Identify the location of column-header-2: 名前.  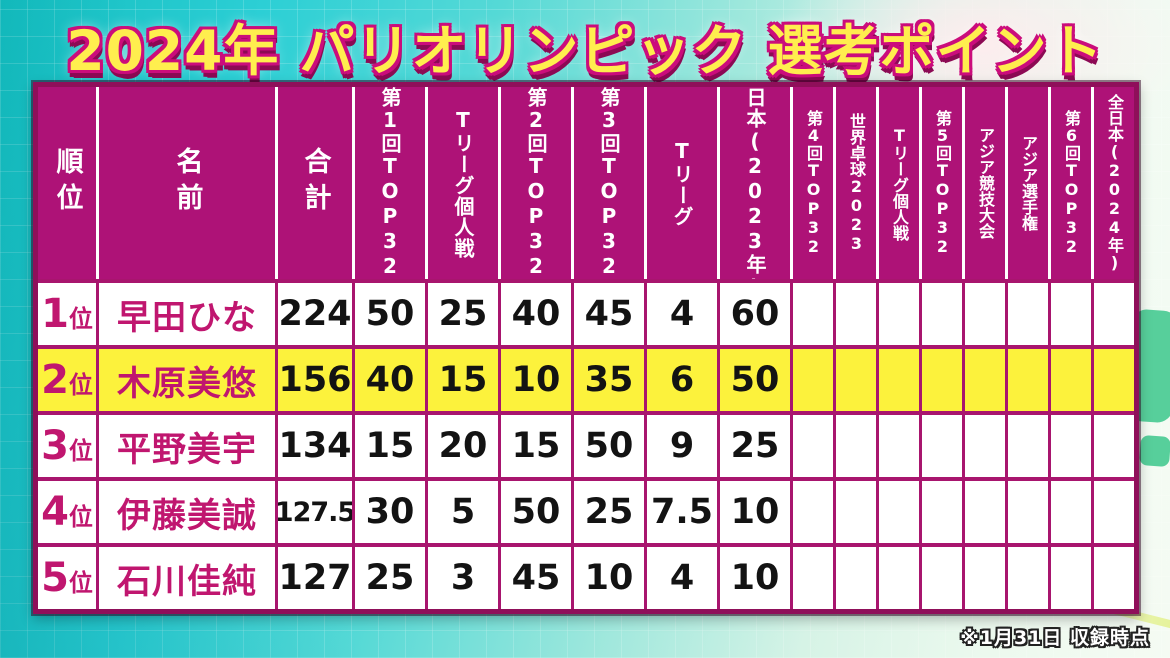
(187, 183).